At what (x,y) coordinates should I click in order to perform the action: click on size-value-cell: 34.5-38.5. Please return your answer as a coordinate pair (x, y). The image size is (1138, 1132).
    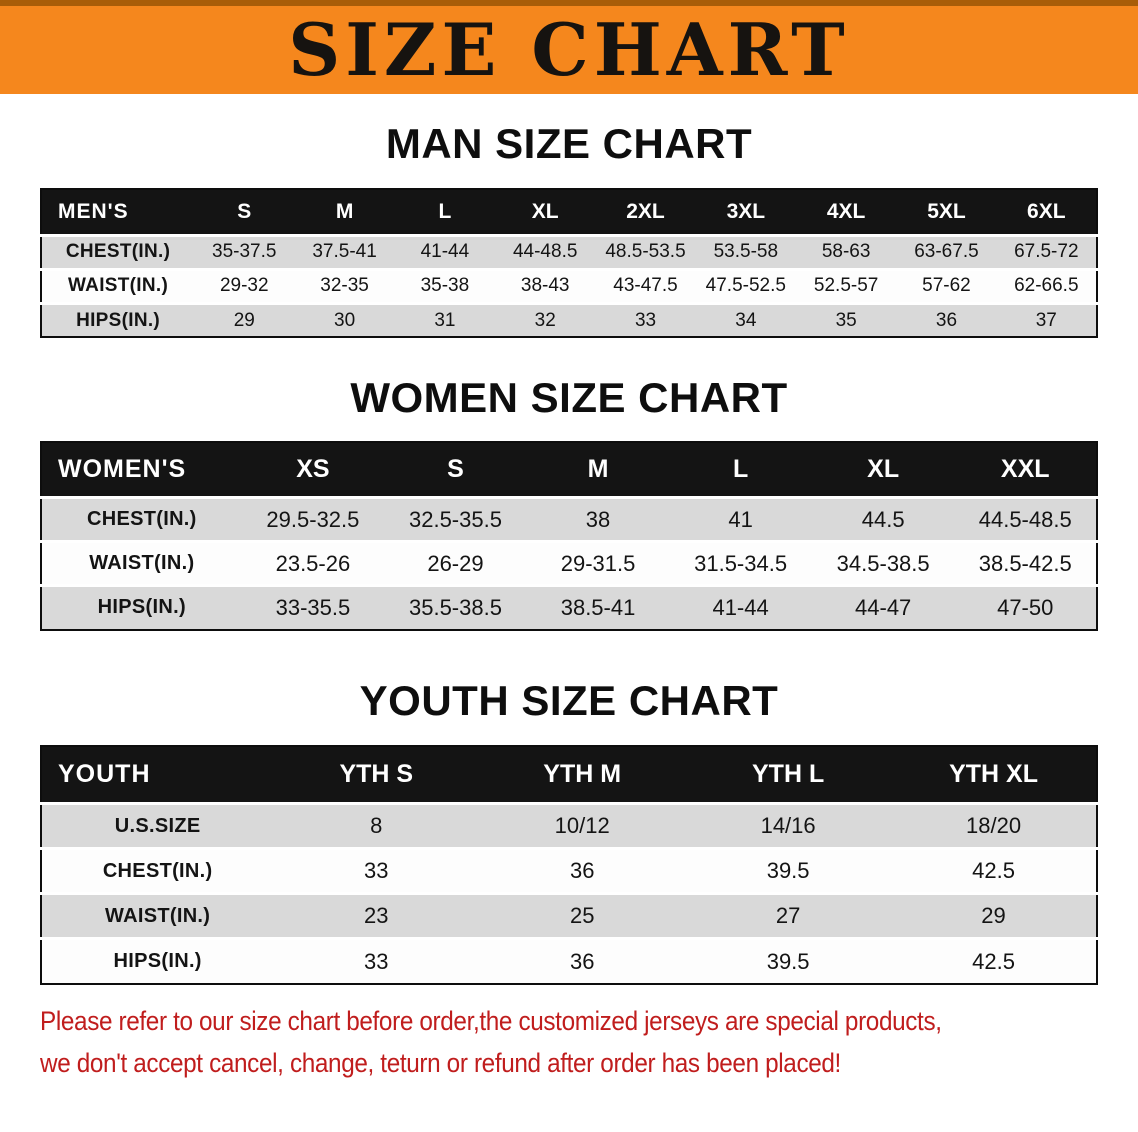
    Looking at the image, I should click on (883, 564).